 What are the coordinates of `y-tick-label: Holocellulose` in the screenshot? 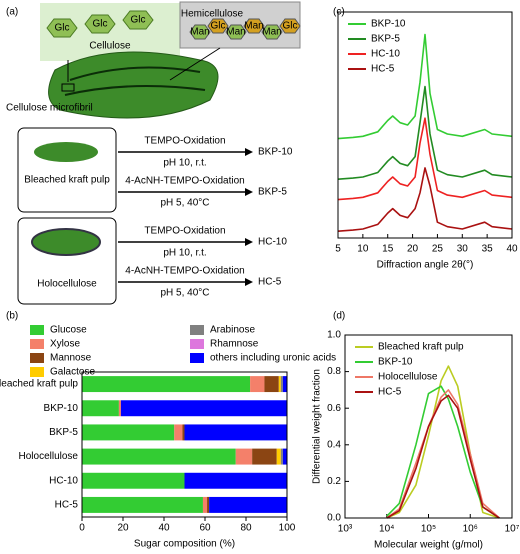 It's located at (49, 456).